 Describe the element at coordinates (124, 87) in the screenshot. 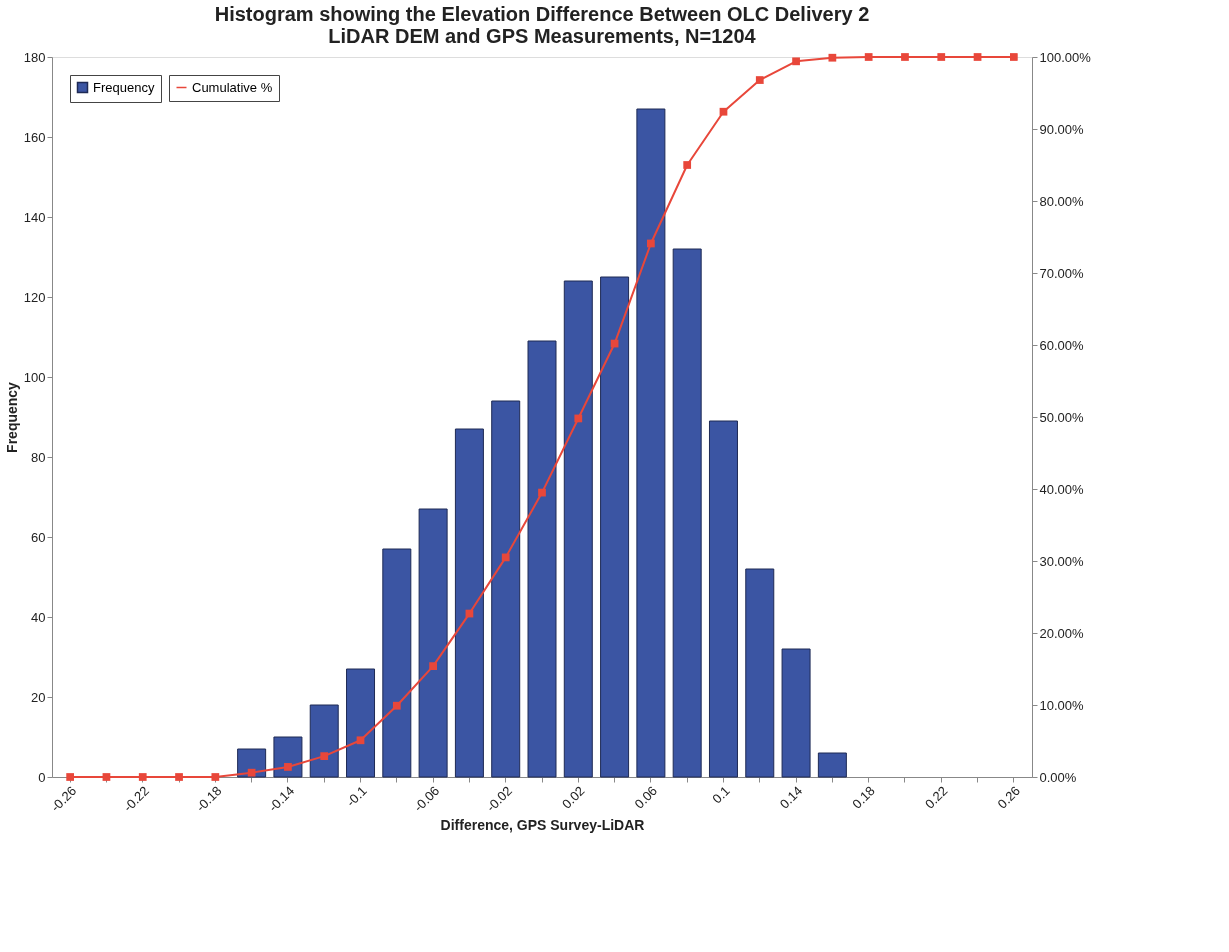

I see `legend-label: Frequency` at that location.